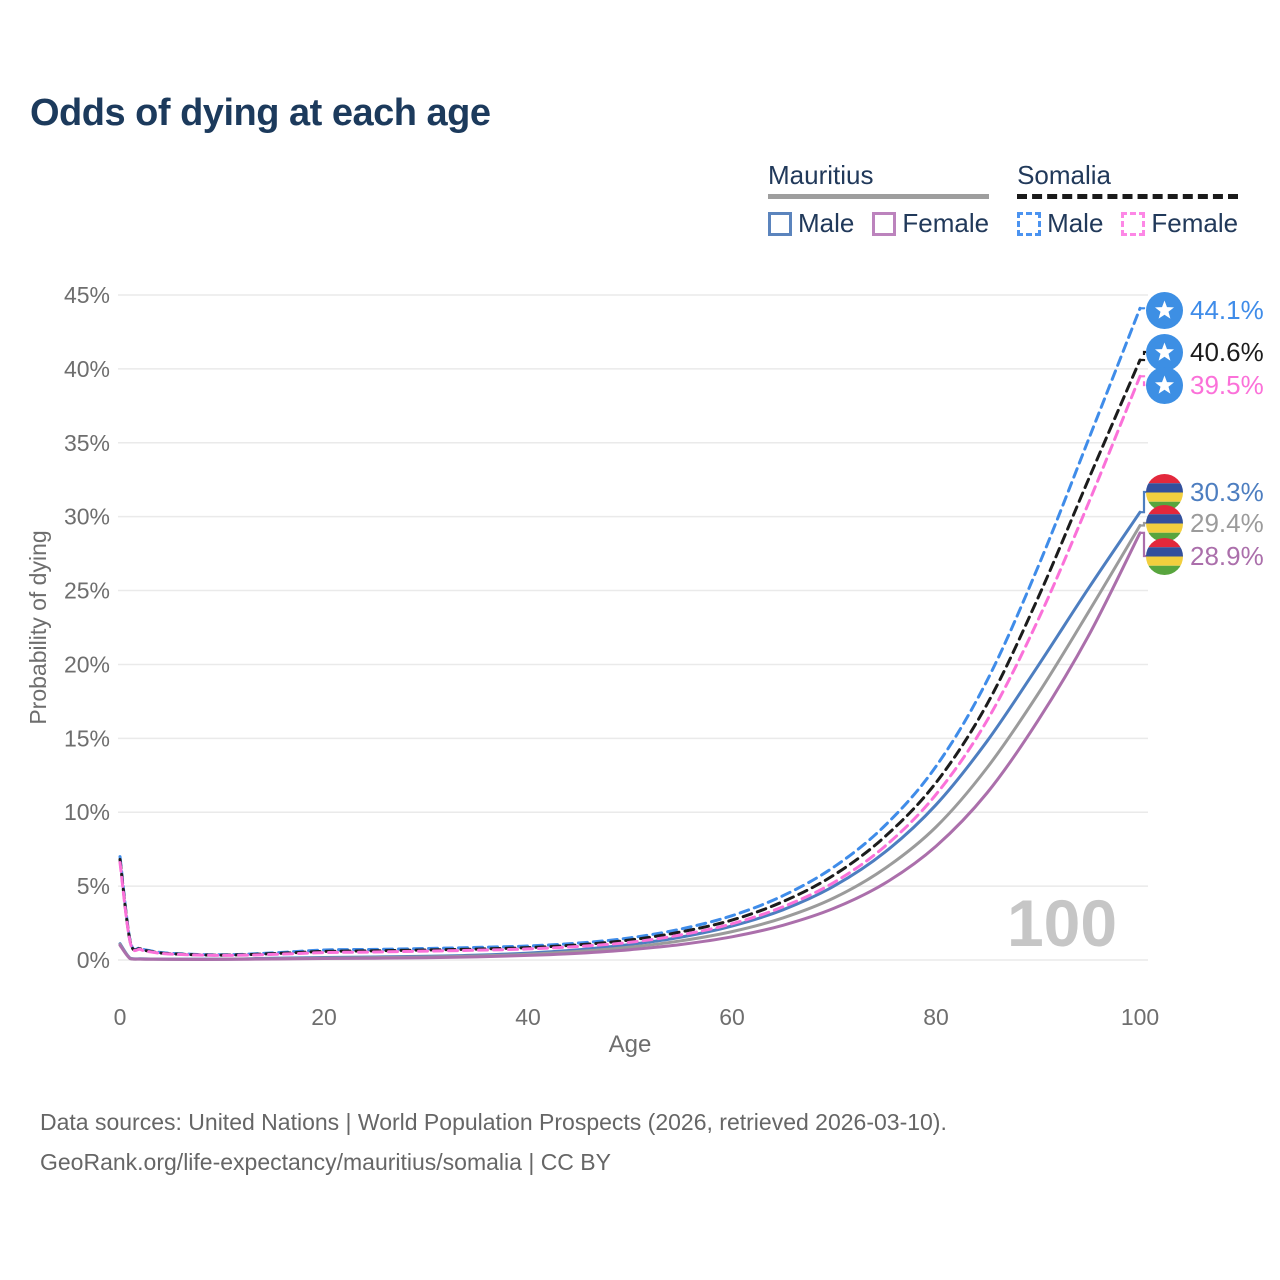 The height and width of the screenshot is (1280, 1280). Describe the element at coordinates (936, 1017) in the screenshot. I see `x-tick-label: 80` at that location.